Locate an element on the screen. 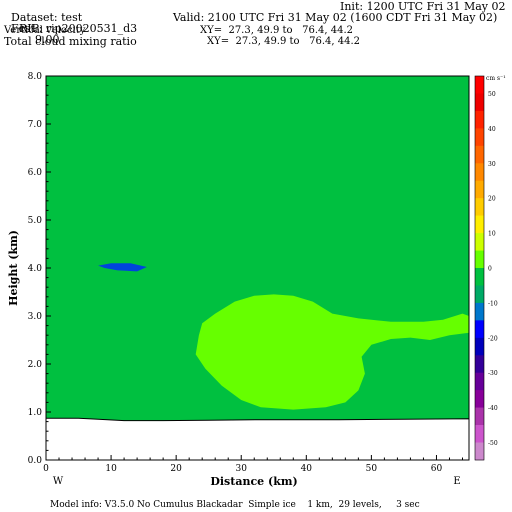 Image resolution: width=512 pixels, height=512 pixels. colorbar-label: 0 is located at coordinates (490, 269).